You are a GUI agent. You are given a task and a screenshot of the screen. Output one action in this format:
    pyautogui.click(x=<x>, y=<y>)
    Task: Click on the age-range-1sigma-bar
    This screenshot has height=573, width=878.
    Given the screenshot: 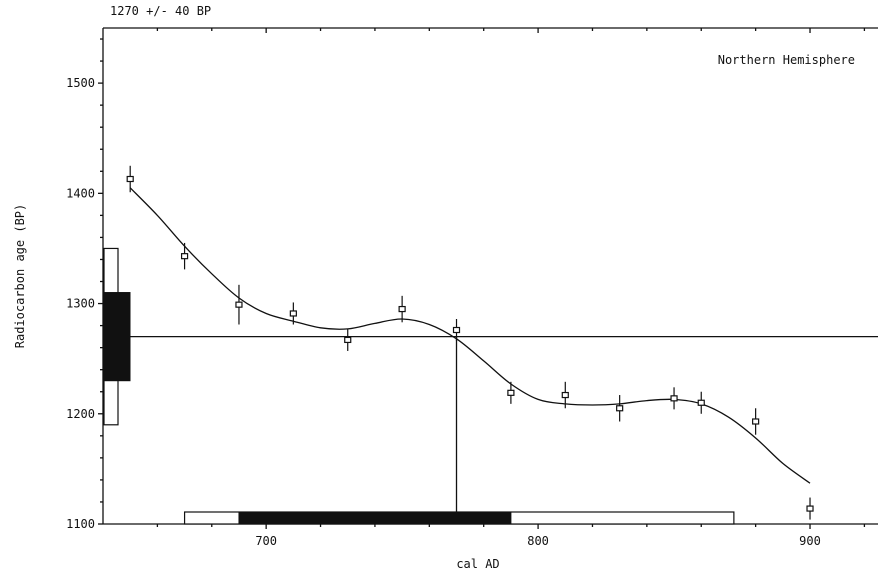 What is the action you would take?
    pyautogui.click(x=117, y=337)
    